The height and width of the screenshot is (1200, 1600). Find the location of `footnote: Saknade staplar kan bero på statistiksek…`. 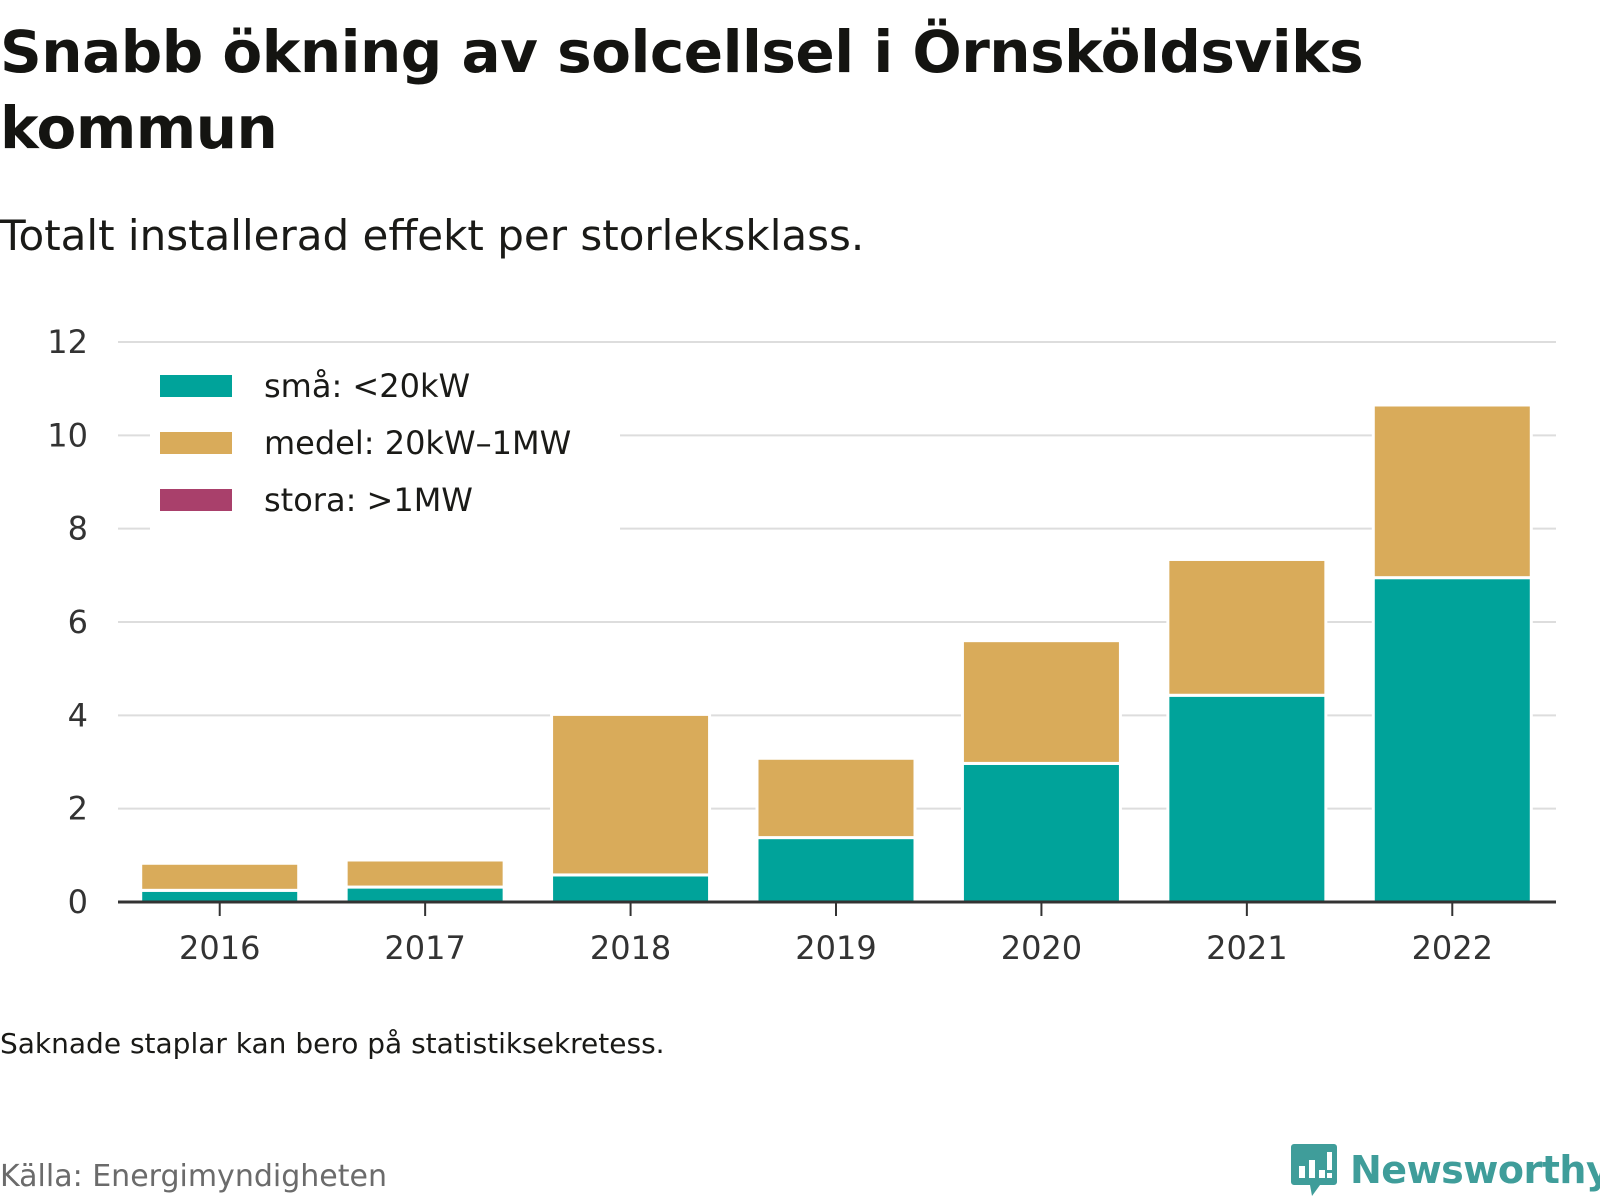

footnote: Saknade staplar kan bero på statistiksek… is located at coordinates (332, 1043).